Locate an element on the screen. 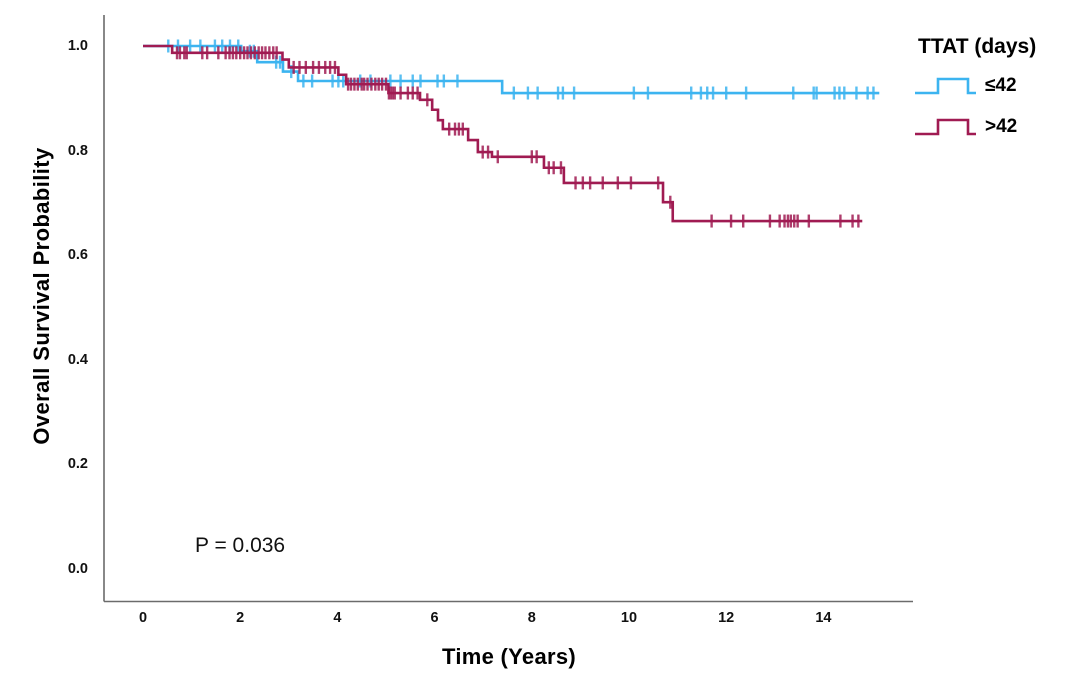 The width and height of the screenshot is (1080, 680). y-tick-label: 0.4 is located at coordinates (77, 359).